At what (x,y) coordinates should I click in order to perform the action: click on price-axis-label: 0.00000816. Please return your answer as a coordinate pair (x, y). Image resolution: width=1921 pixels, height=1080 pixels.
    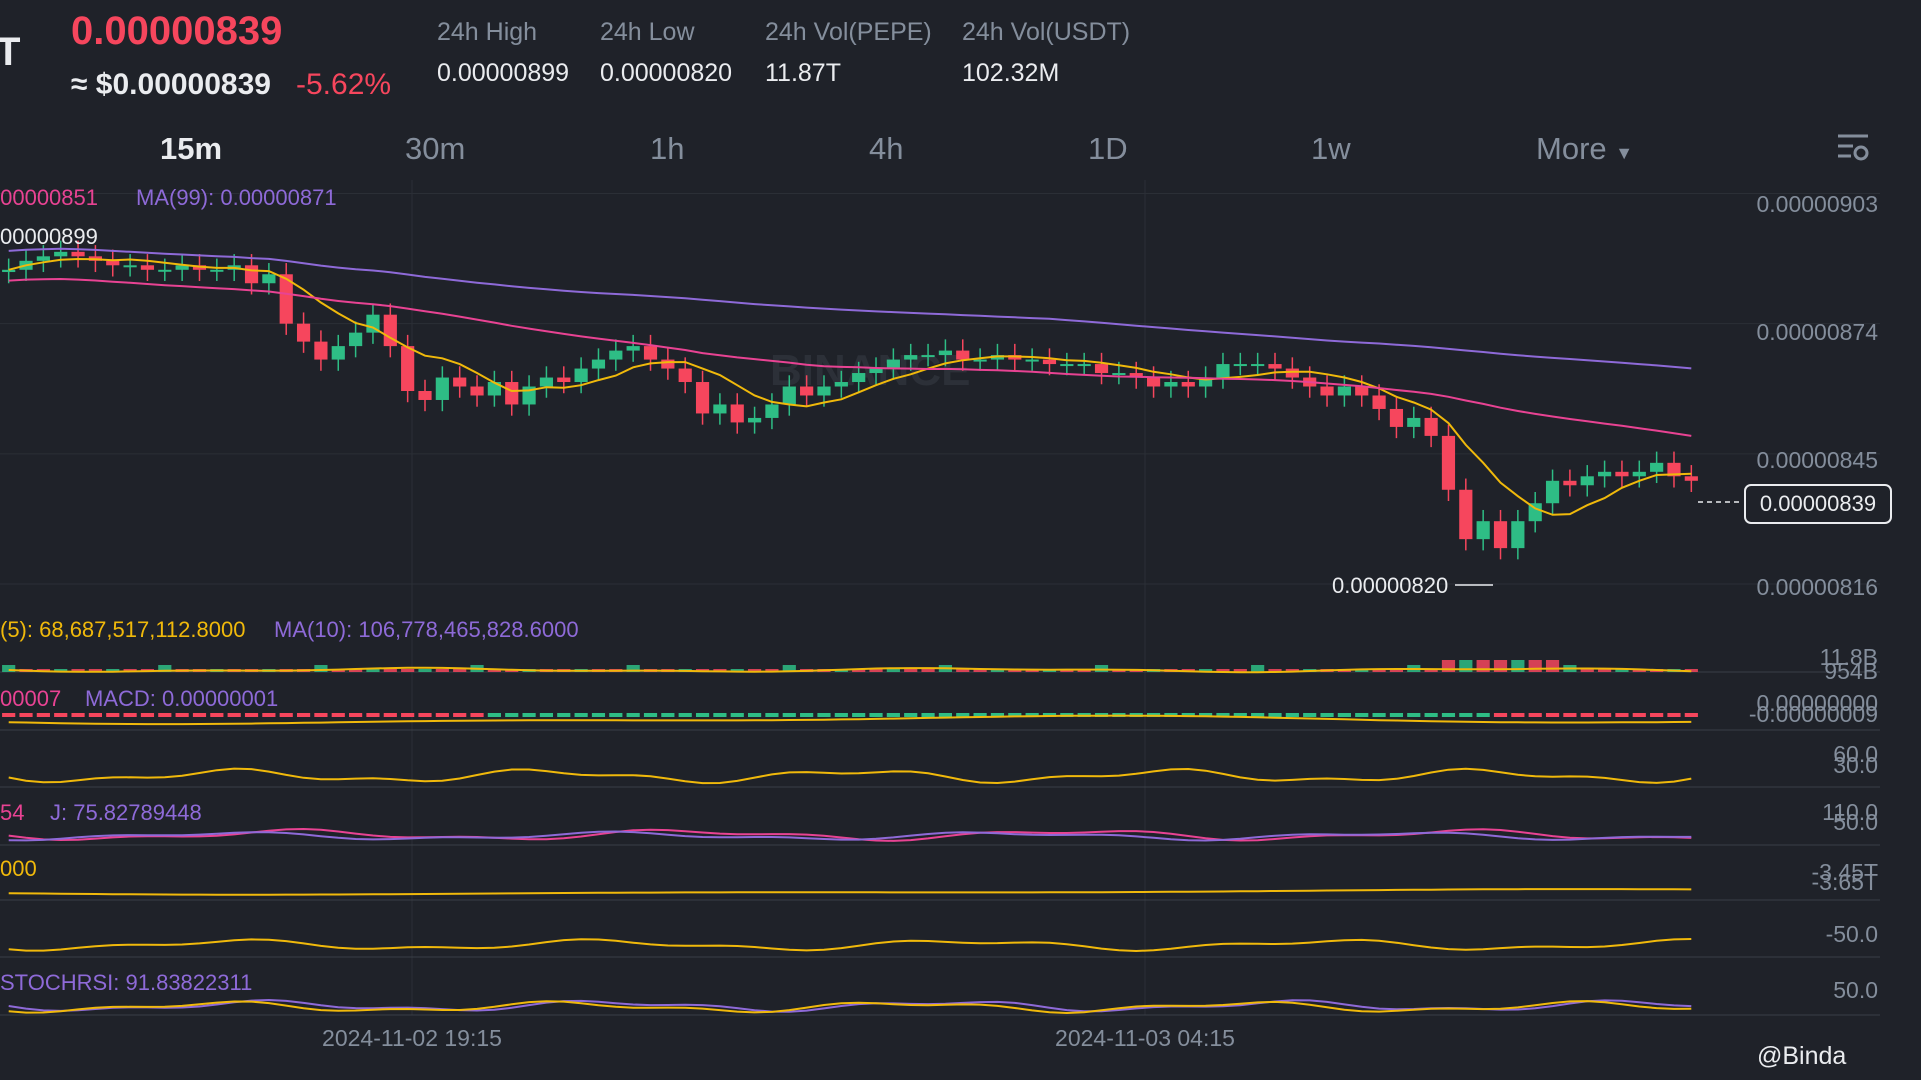
    Looking at the image, I should click on (1817, 587).